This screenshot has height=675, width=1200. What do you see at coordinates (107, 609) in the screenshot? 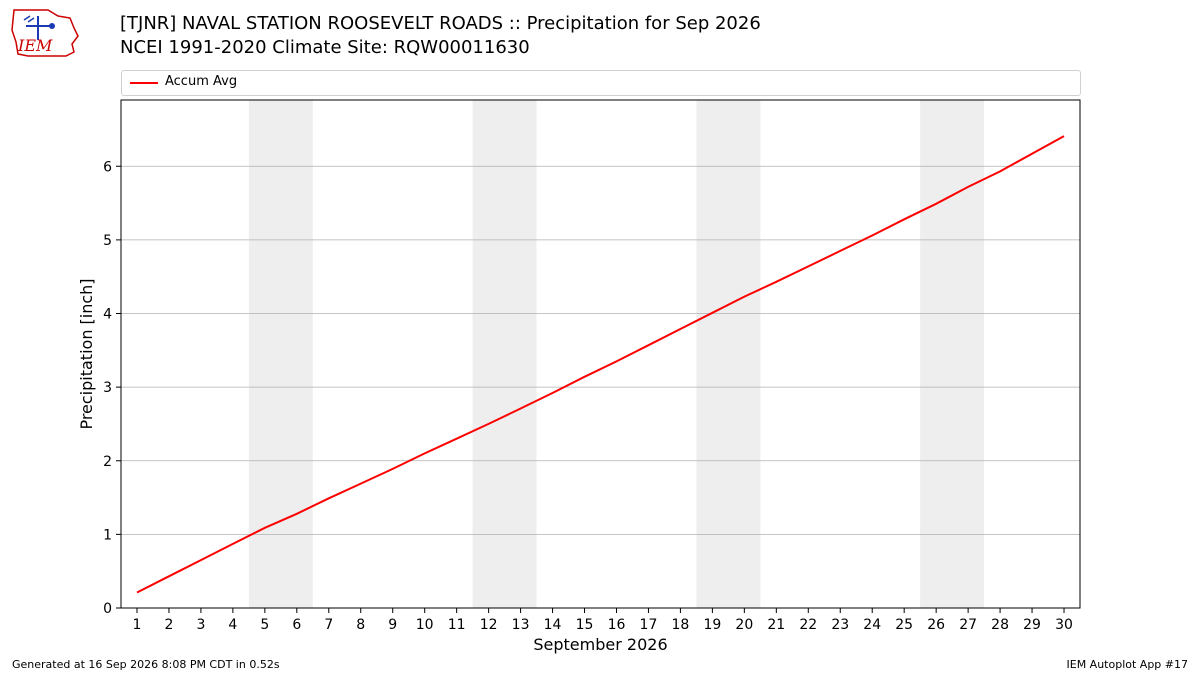
I see `y-tick-label: 0` at bounding box center [107, 609].